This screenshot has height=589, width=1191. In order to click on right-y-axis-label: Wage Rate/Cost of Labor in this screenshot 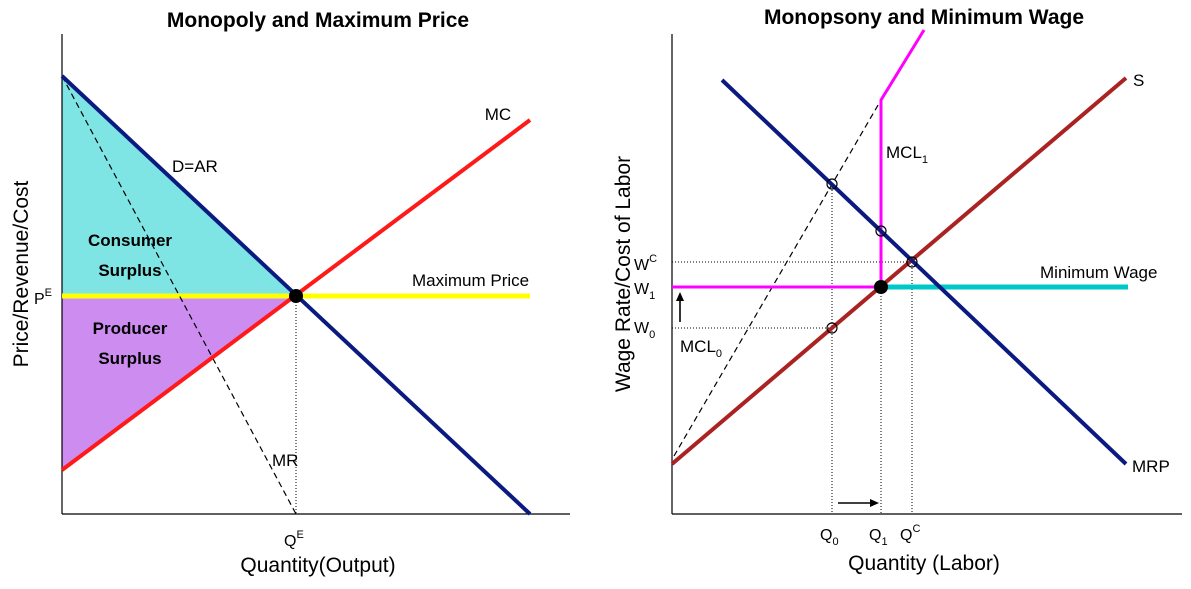, I will do `click(623, 274)`.